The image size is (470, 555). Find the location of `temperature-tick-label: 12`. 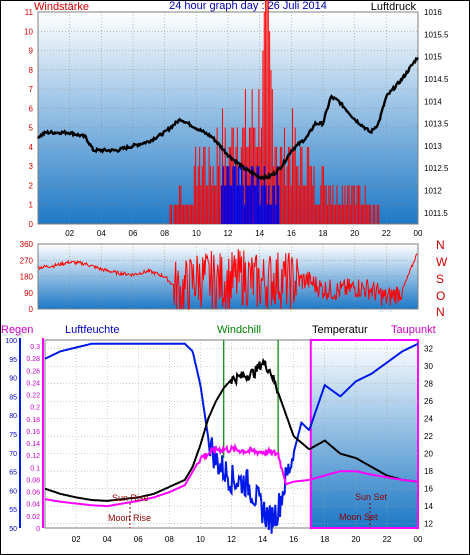

temperature-tick-label: 12 is located at coordinates (428, 524).